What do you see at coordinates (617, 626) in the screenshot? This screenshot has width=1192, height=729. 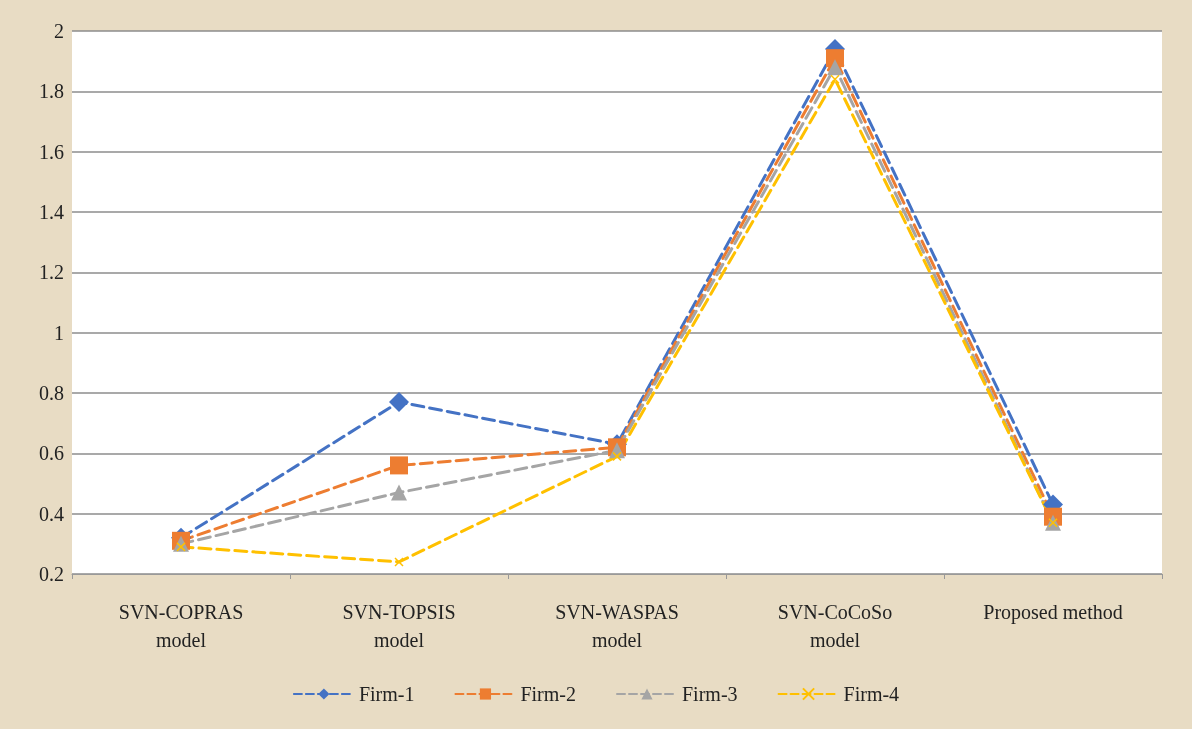 I see `x-tick-label: SVN-WASPAS model` at bounding box center [617, 626].